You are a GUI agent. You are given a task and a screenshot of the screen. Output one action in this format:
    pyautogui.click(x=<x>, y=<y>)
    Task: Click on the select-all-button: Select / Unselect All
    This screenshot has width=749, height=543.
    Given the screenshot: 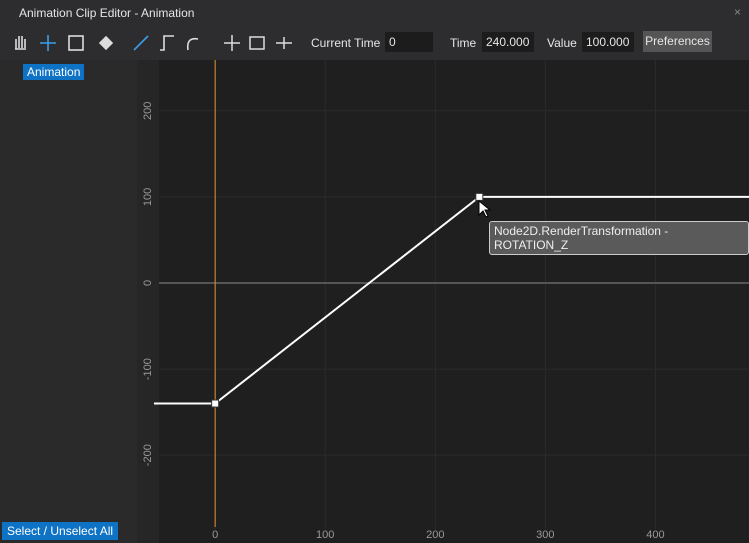 What is the action you would take?
    pyautogui.click(x=60, y=531)
    